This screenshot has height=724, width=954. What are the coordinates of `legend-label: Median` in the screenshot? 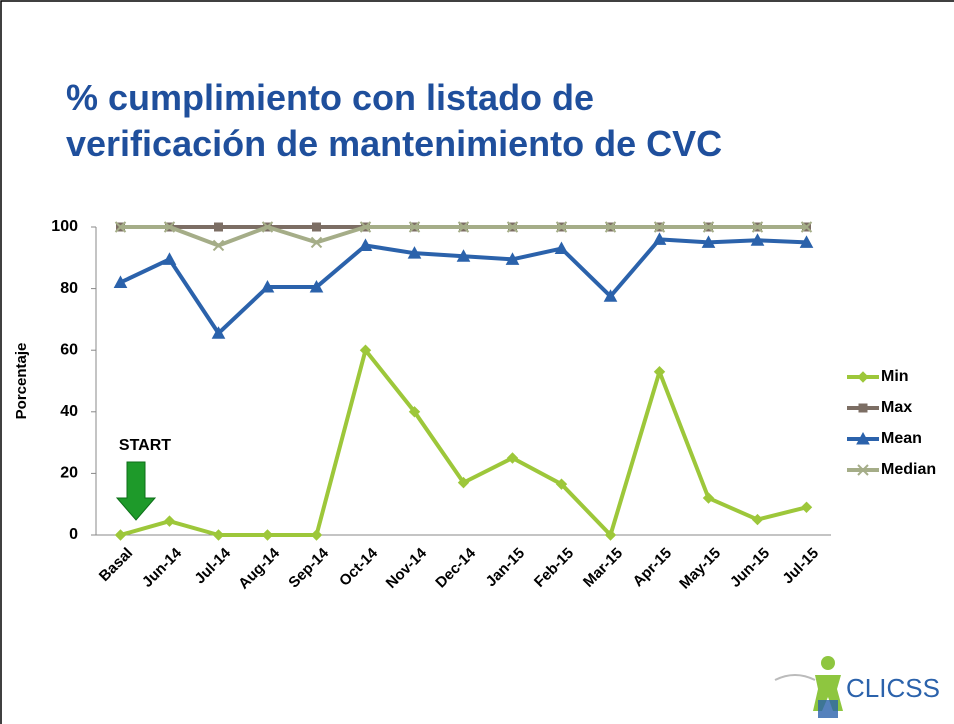 It's located at (908, 469).